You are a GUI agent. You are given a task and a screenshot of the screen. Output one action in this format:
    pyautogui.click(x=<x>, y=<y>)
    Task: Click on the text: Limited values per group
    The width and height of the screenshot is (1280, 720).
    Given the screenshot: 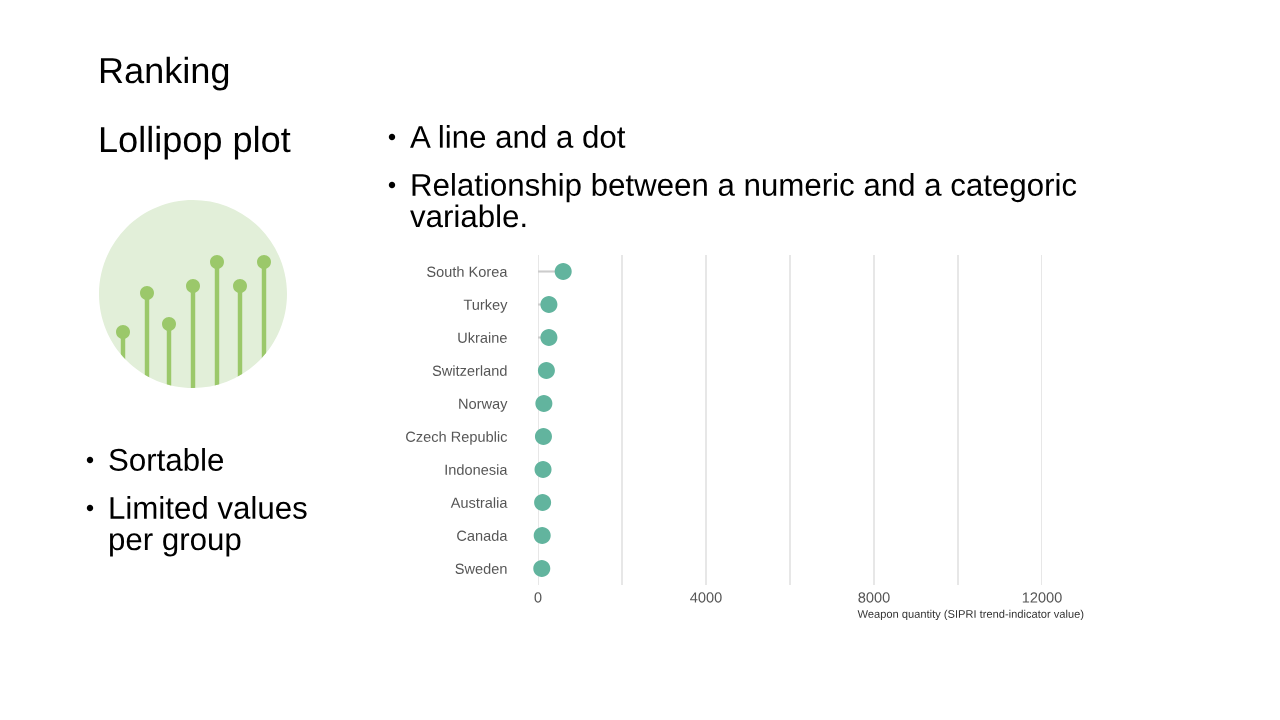 What is the action you would take?
    pyautogui.click(x=208, y=526)
    